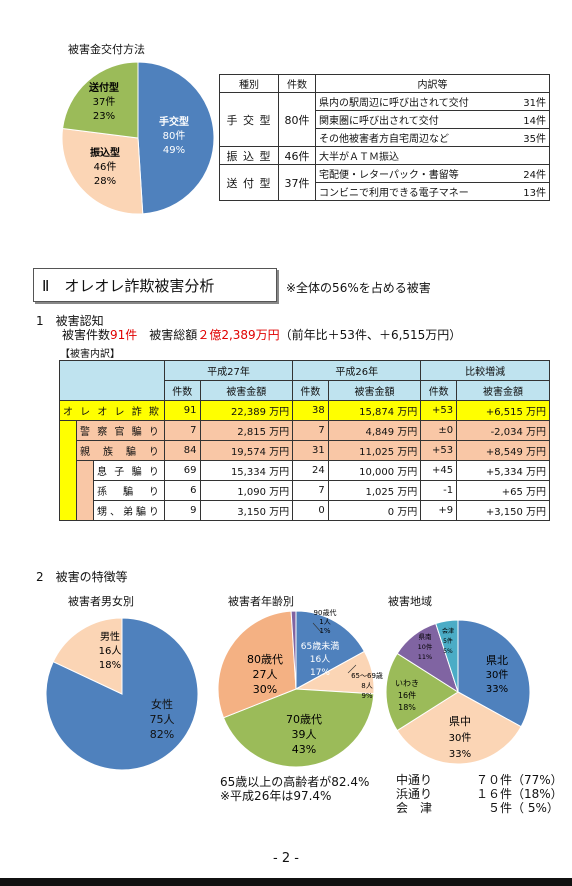 Image resolution: width=572 pixels, height=886 pixels. What do you see at coordinates (493, 794) in the screenshot?
I see `region-count: １６件` at bounding box center [493, 794].